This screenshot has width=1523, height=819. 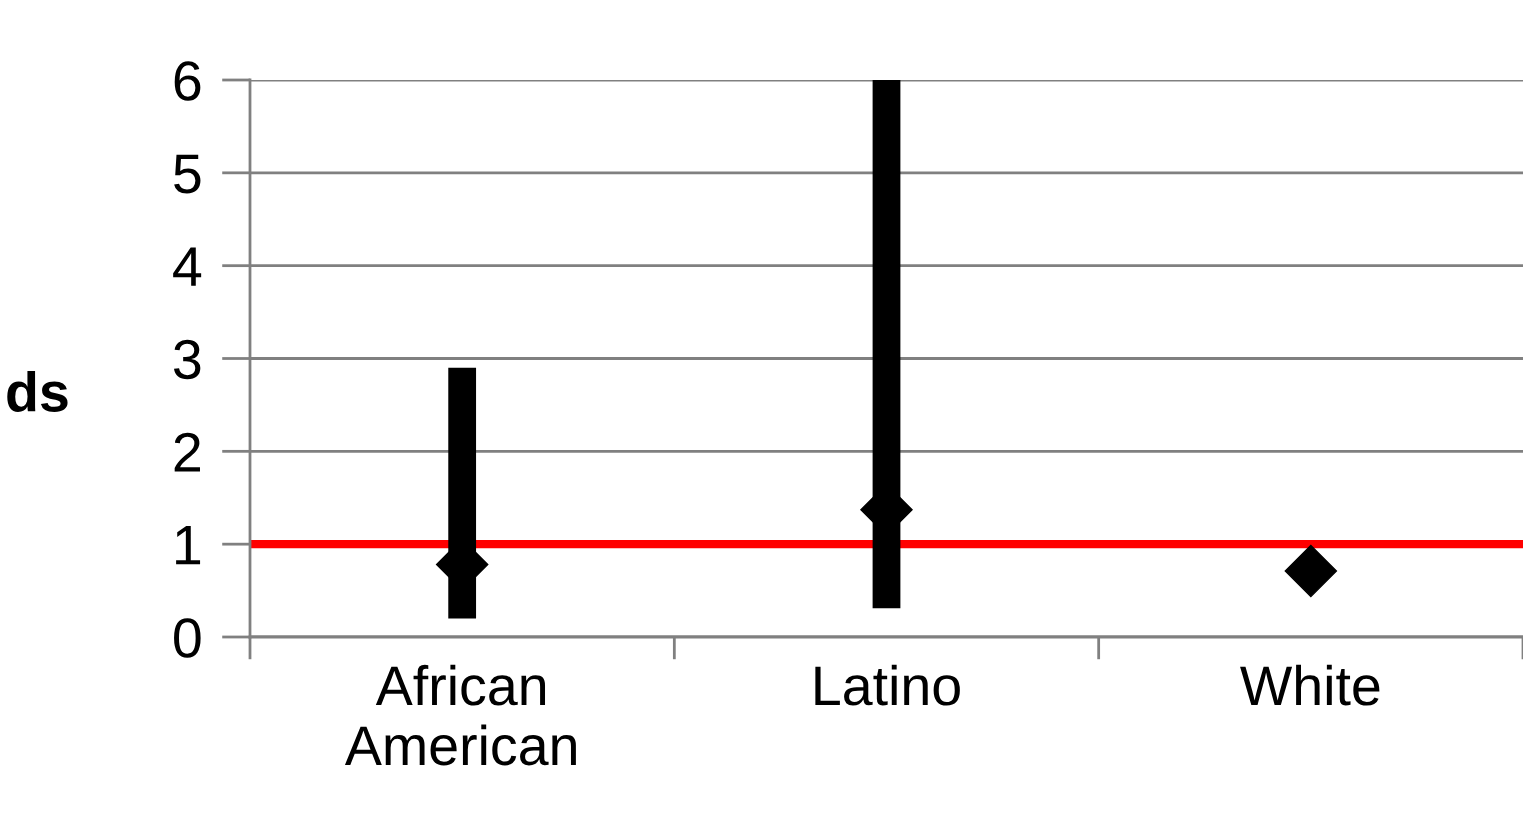 I want to click on y-tick-label: 2, so click(x=187, y=452).